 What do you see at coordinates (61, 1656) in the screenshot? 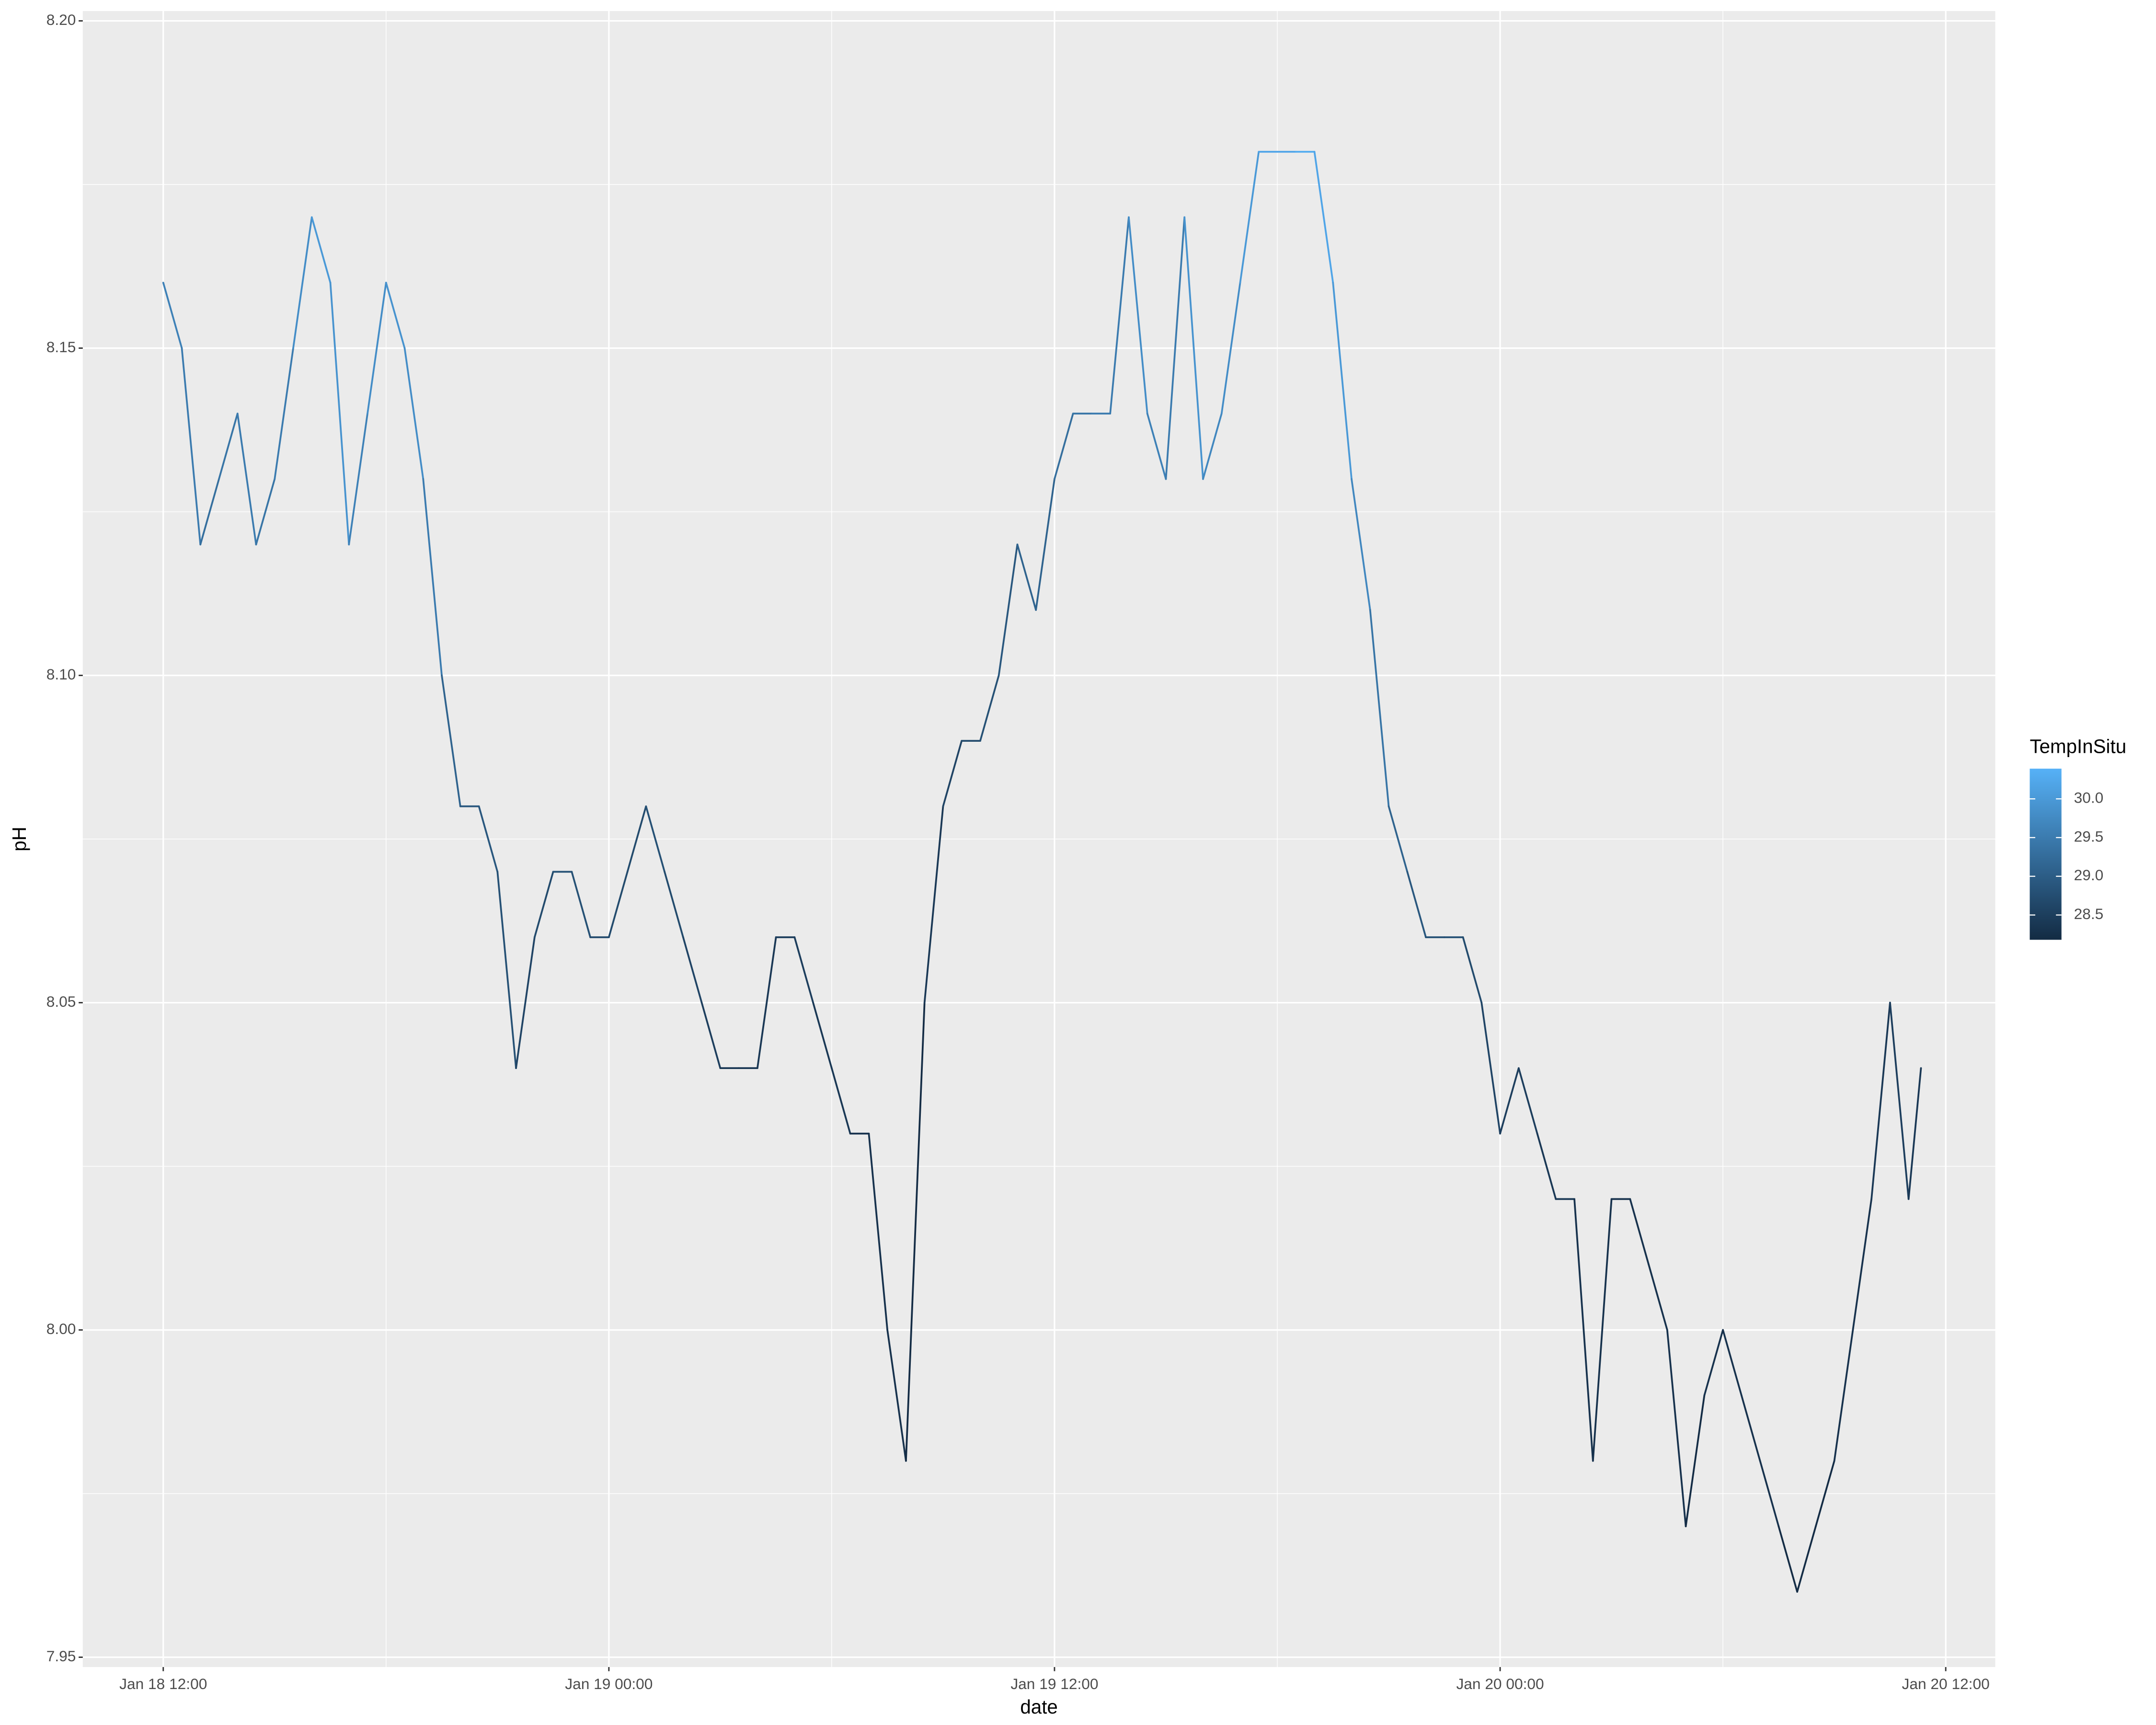
I see `y-tick-label: 7.95` at bounding box center [61, 1656].